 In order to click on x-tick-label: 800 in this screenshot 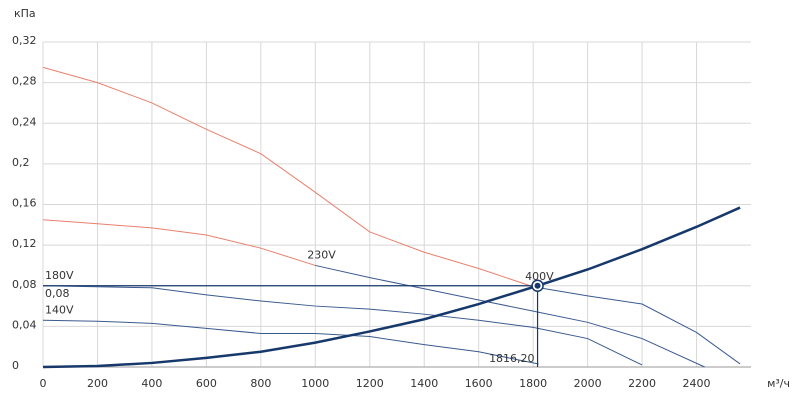, I will do `click(260, 383)`.